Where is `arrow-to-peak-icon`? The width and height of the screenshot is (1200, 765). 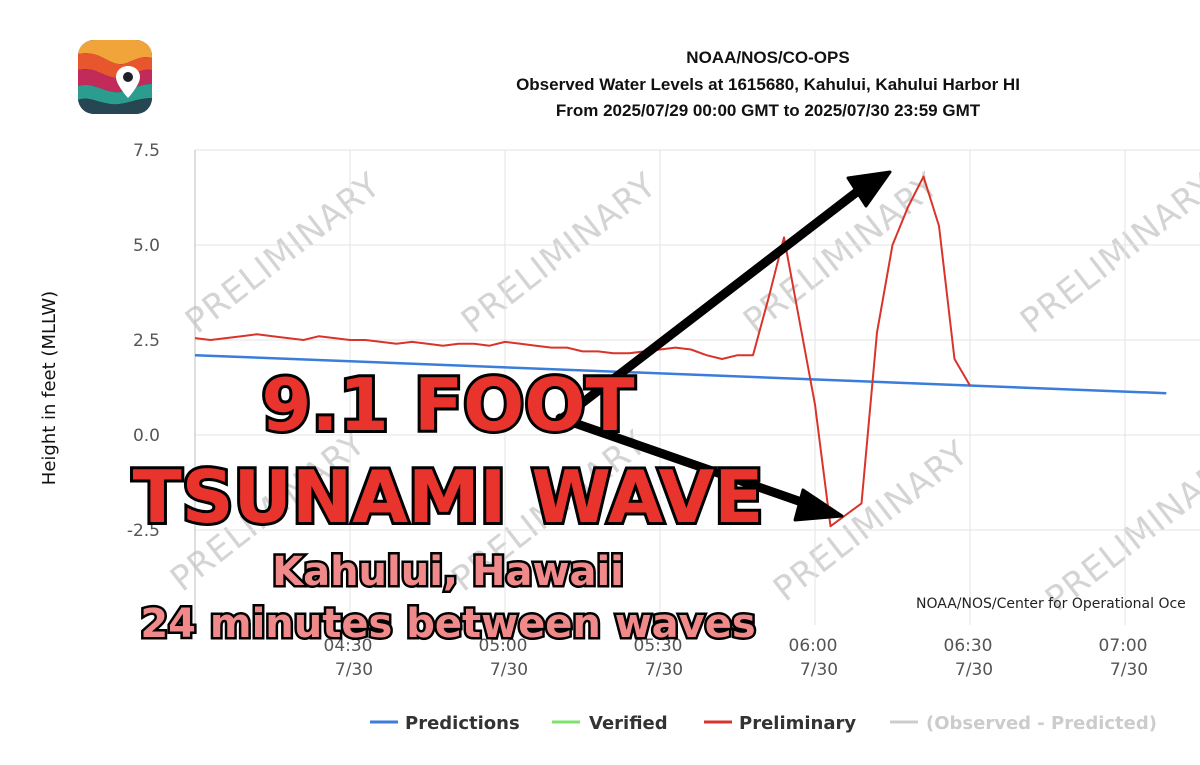 arrow-to-peak-icon is located at coordinates (723, 297).